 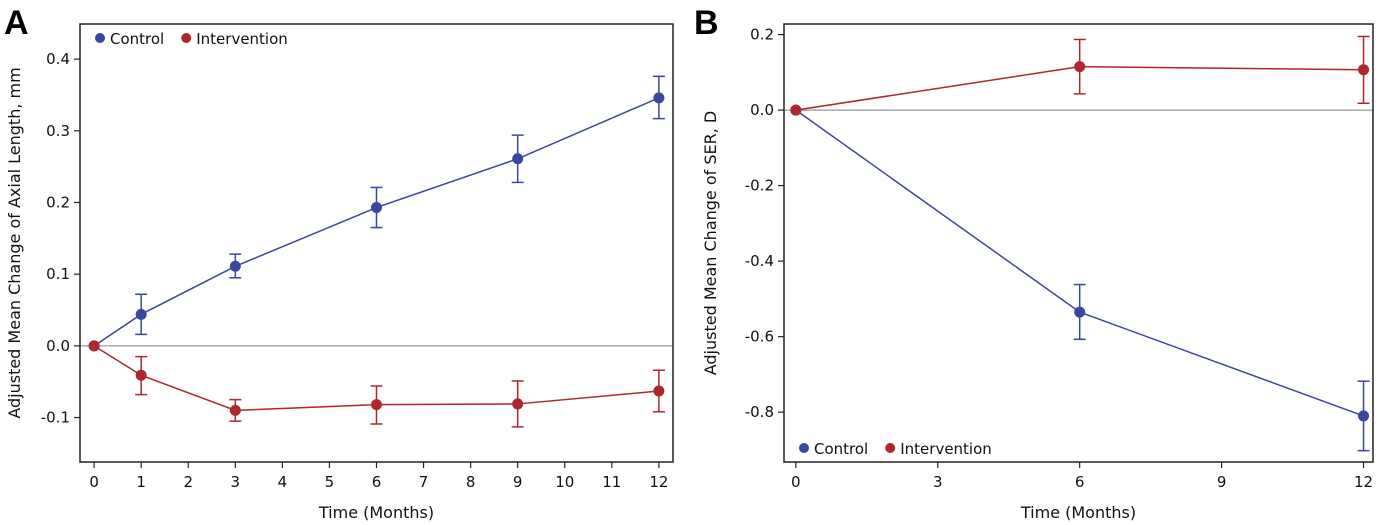 What do you see at coordinates (188, 482) in the screenshot?
I see `x-tick-label: 2` at bounding box center [188, 482].